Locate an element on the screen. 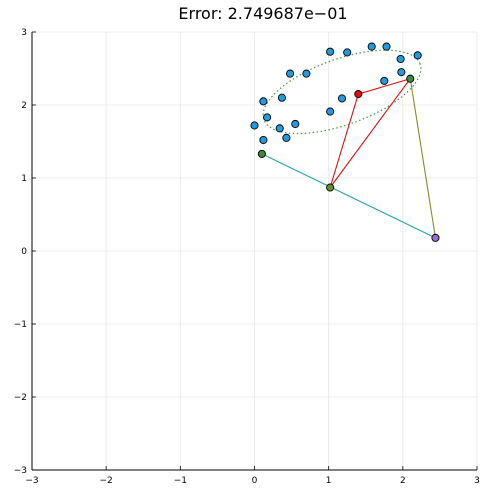 This screenshot has height=499, width=499. chart-title: Error: 2.749687e−01 is located at coordinates (262, 13).